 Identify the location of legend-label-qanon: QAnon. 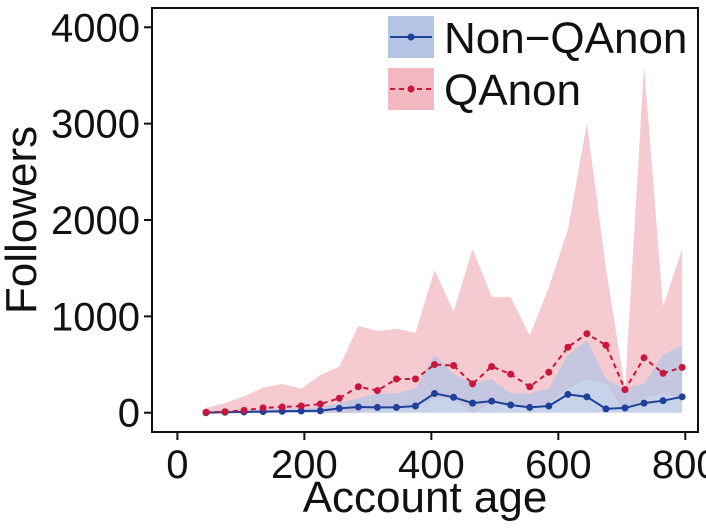
(512, 90).